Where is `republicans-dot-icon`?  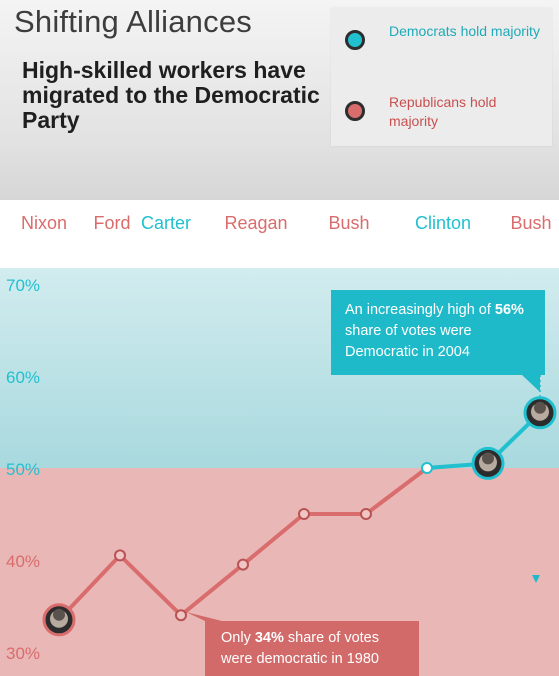
republicans-dot-icon is located at coordinates (355, 111).